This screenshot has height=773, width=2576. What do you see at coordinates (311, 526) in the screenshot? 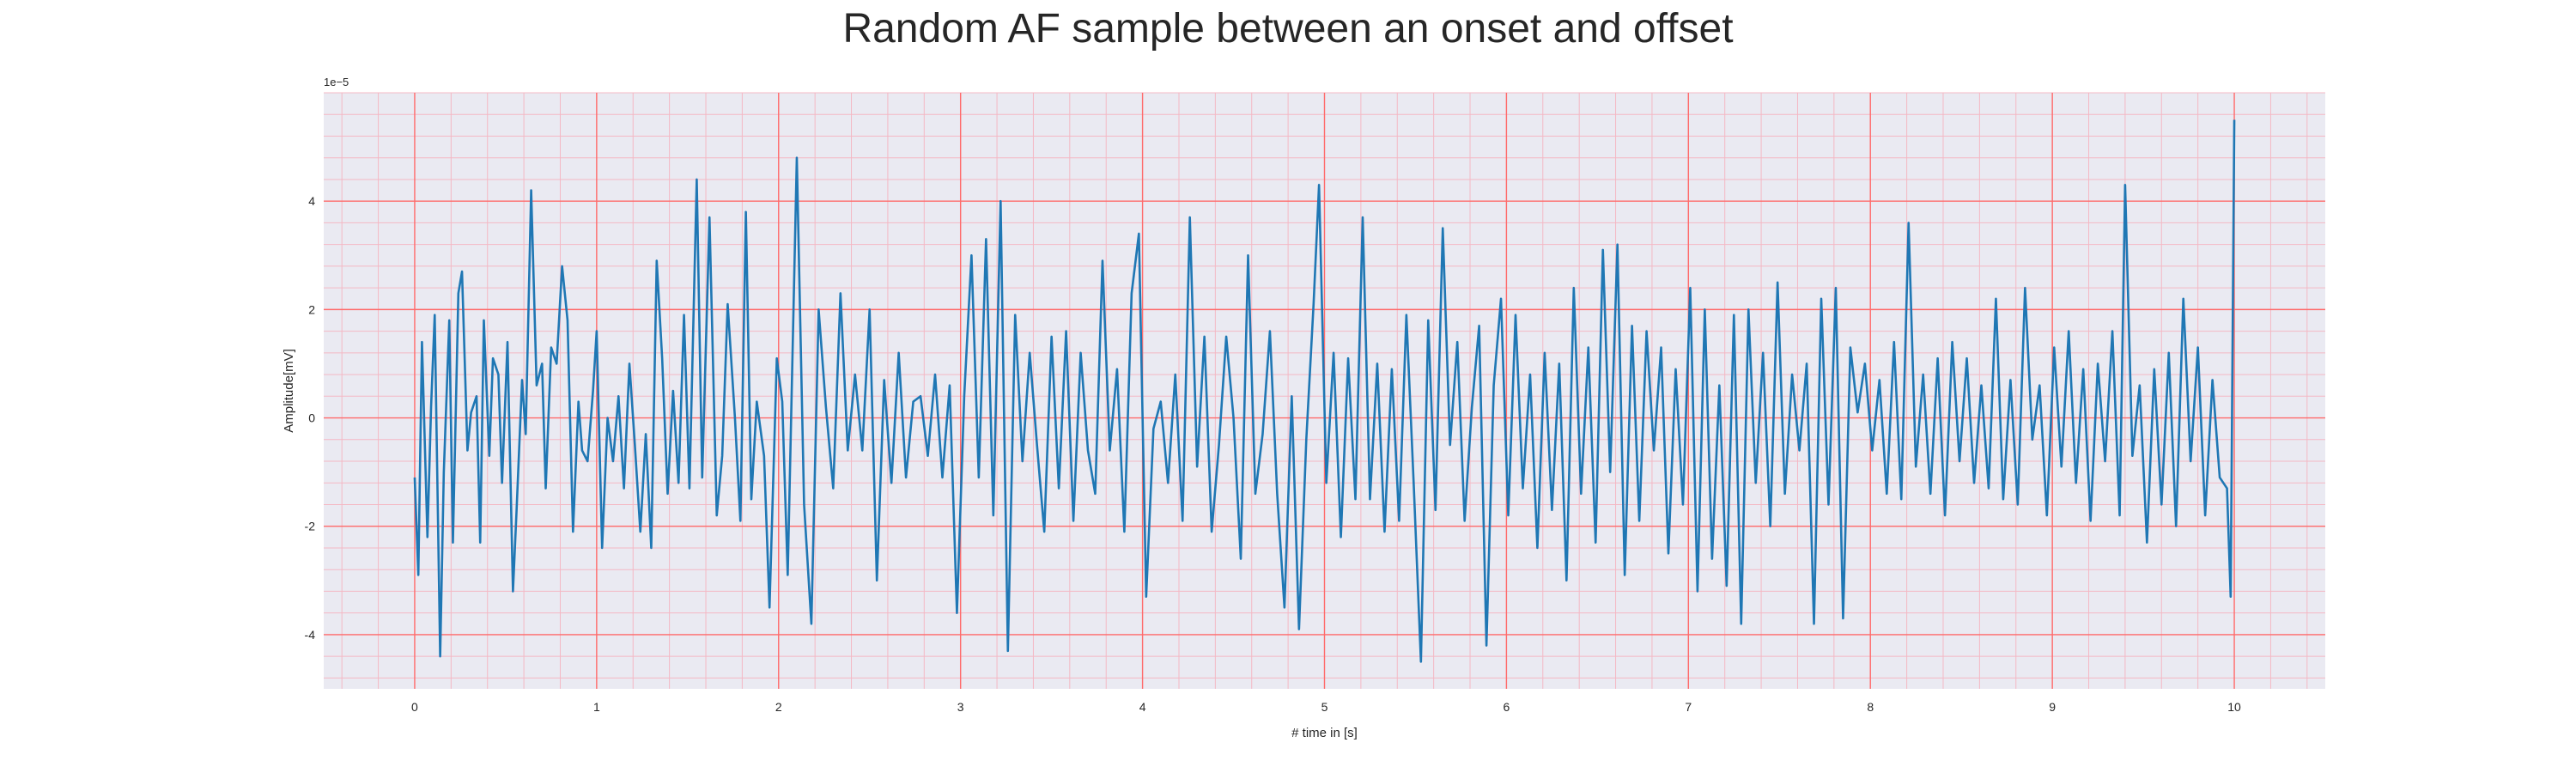
I see `y-tick-label: -2` at bounding box center [311, 526].